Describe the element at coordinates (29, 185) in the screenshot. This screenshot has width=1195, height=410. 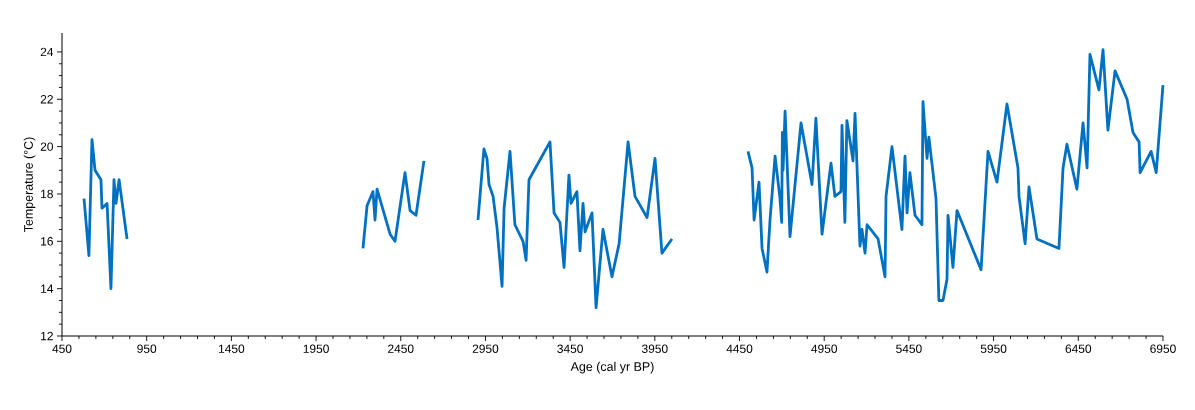
I see `y-axis-title: Temperature (°C)` at that location.